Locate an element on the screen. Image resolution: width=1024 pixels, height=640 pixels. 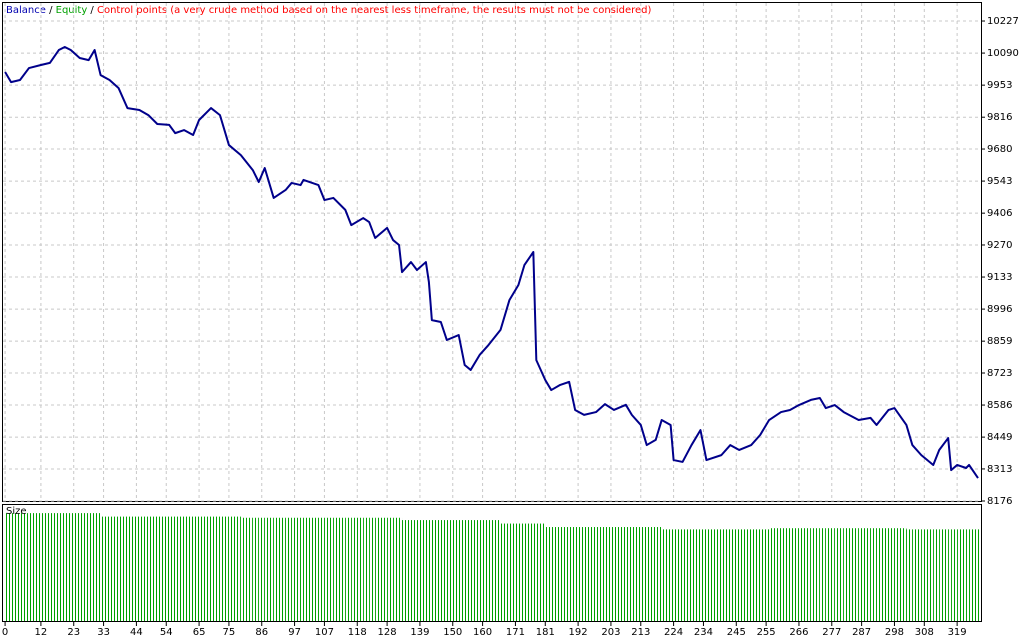
x-tick-label: 118 is located at coordinates (357, 632).